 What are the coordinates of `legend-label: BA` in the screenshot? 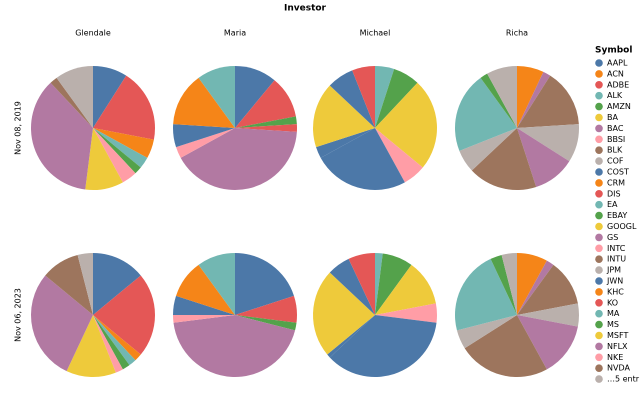 It's located at (612, 117).